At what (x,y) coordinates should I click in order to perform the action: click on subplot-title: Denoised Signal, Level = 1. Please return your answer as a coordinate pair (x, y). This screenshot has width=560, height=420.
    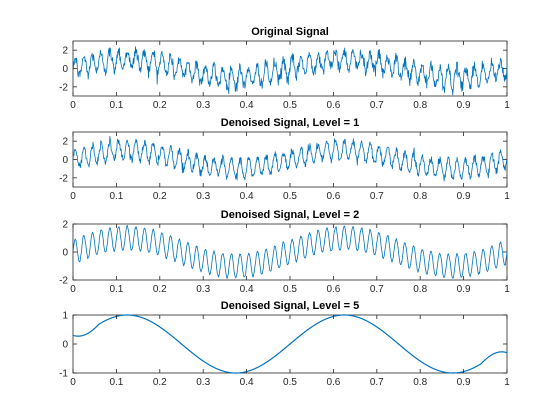
    Looking at the image, I should click on (290, 123).